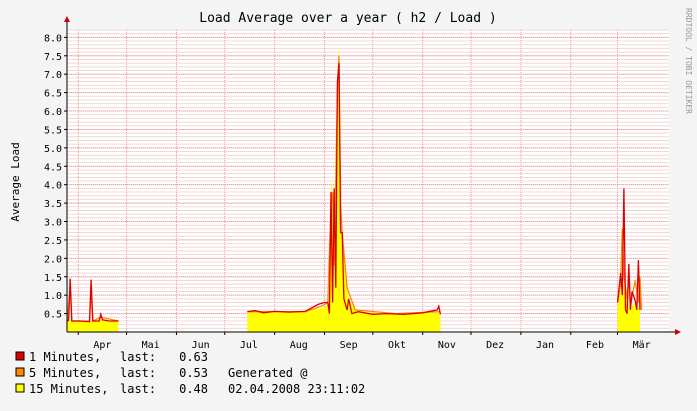 The width and height of the screenshot is (697, 411). I want to click on y-tick-label: 6.5, so click(53, 94).